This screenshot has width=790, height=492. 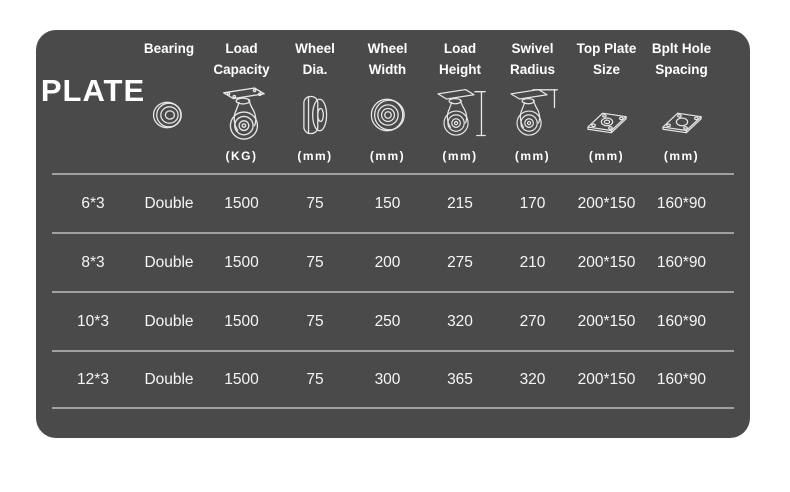 What do you see at coordinates (532, 379) in the screenshot?
I see `cell-swivel-radius: 320` at bounding box center [532, 379].